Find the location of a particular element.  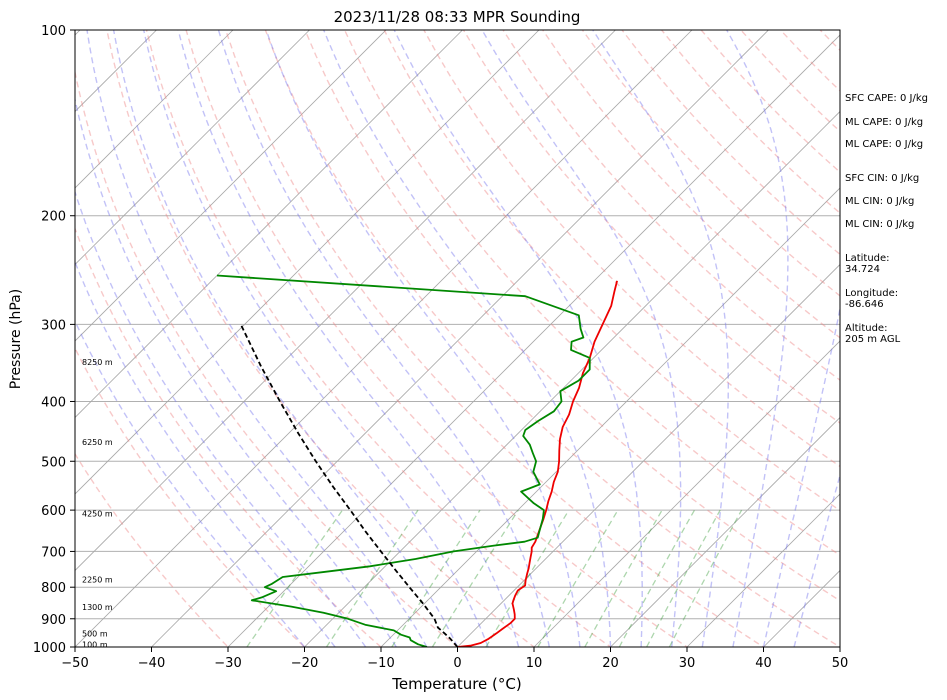

y-tick-label: 500 is located at coordinates (53, 462).